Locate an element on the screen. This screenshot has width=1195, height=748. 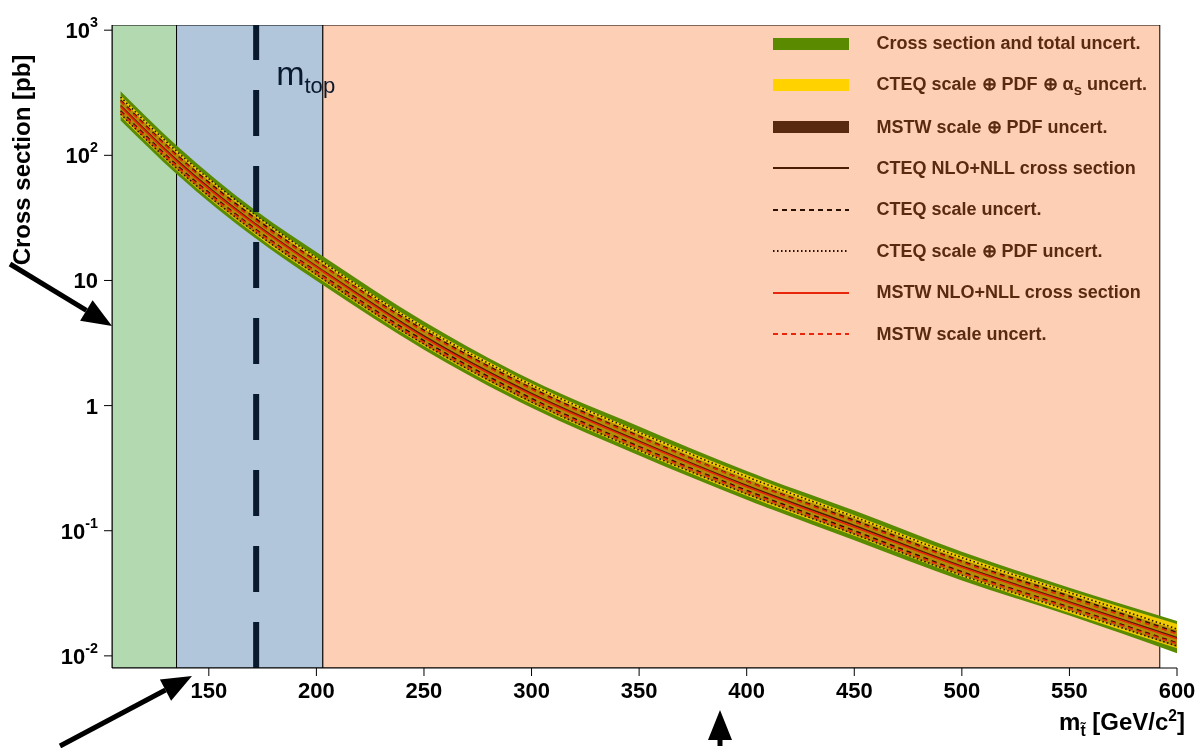
x-tick-label: 450 is located at coordinates (854, 690).